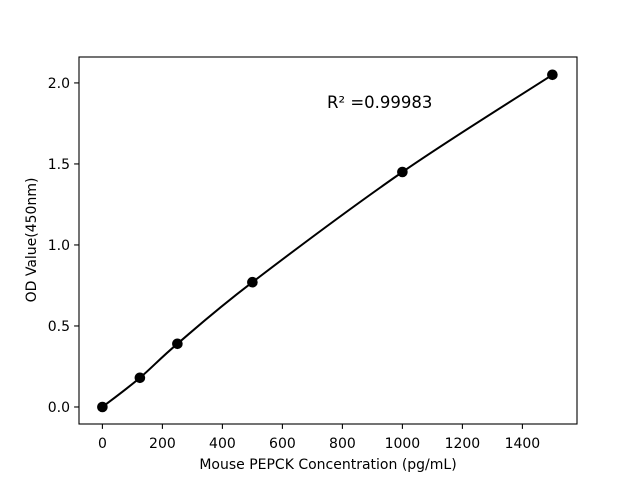 This screenshot has width=640, height=484. Describe the element at coordinates (342, 444) in the screenshot. I see `x-tick-label: 800` at that location.